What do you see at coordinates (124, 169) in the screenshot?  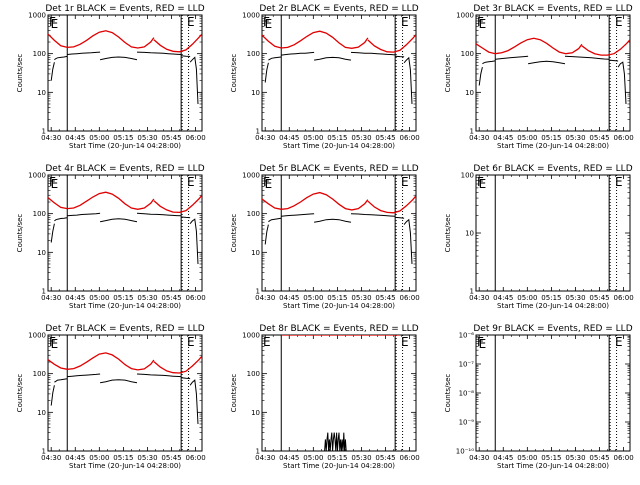 I see `plot-title: Det 4r BLACK = Events, RED = LLD` at bounding box center [124, 169].